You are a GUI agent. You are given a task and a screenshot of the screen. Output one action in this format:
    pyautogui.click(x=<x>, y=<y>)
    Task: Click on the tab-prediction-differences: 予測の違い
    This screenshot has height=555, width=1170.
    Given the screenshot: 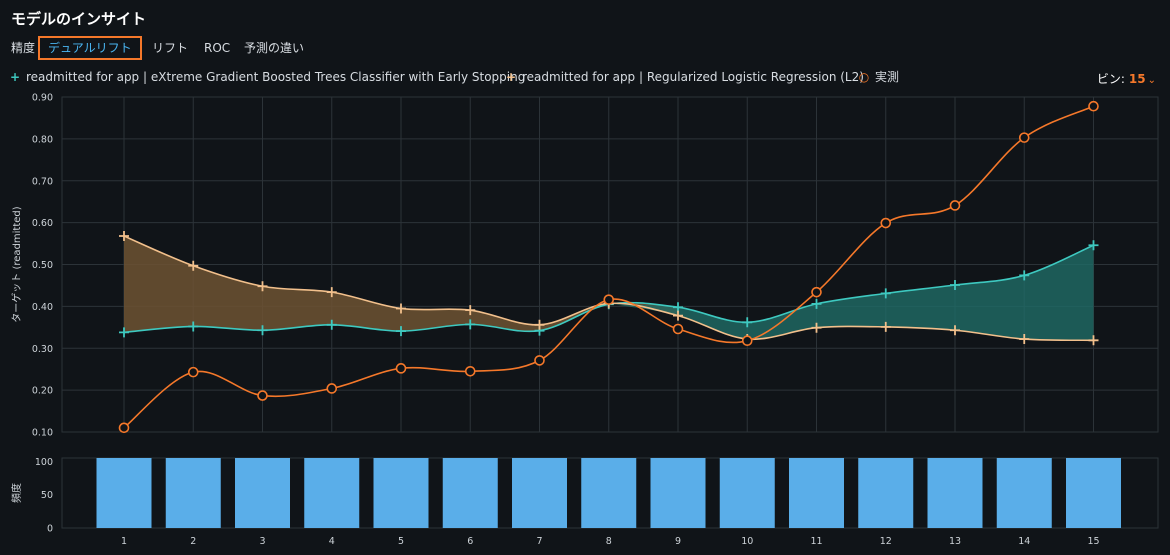 What is the action you would take?
    pyautogui.click(x=274, y=48)
    